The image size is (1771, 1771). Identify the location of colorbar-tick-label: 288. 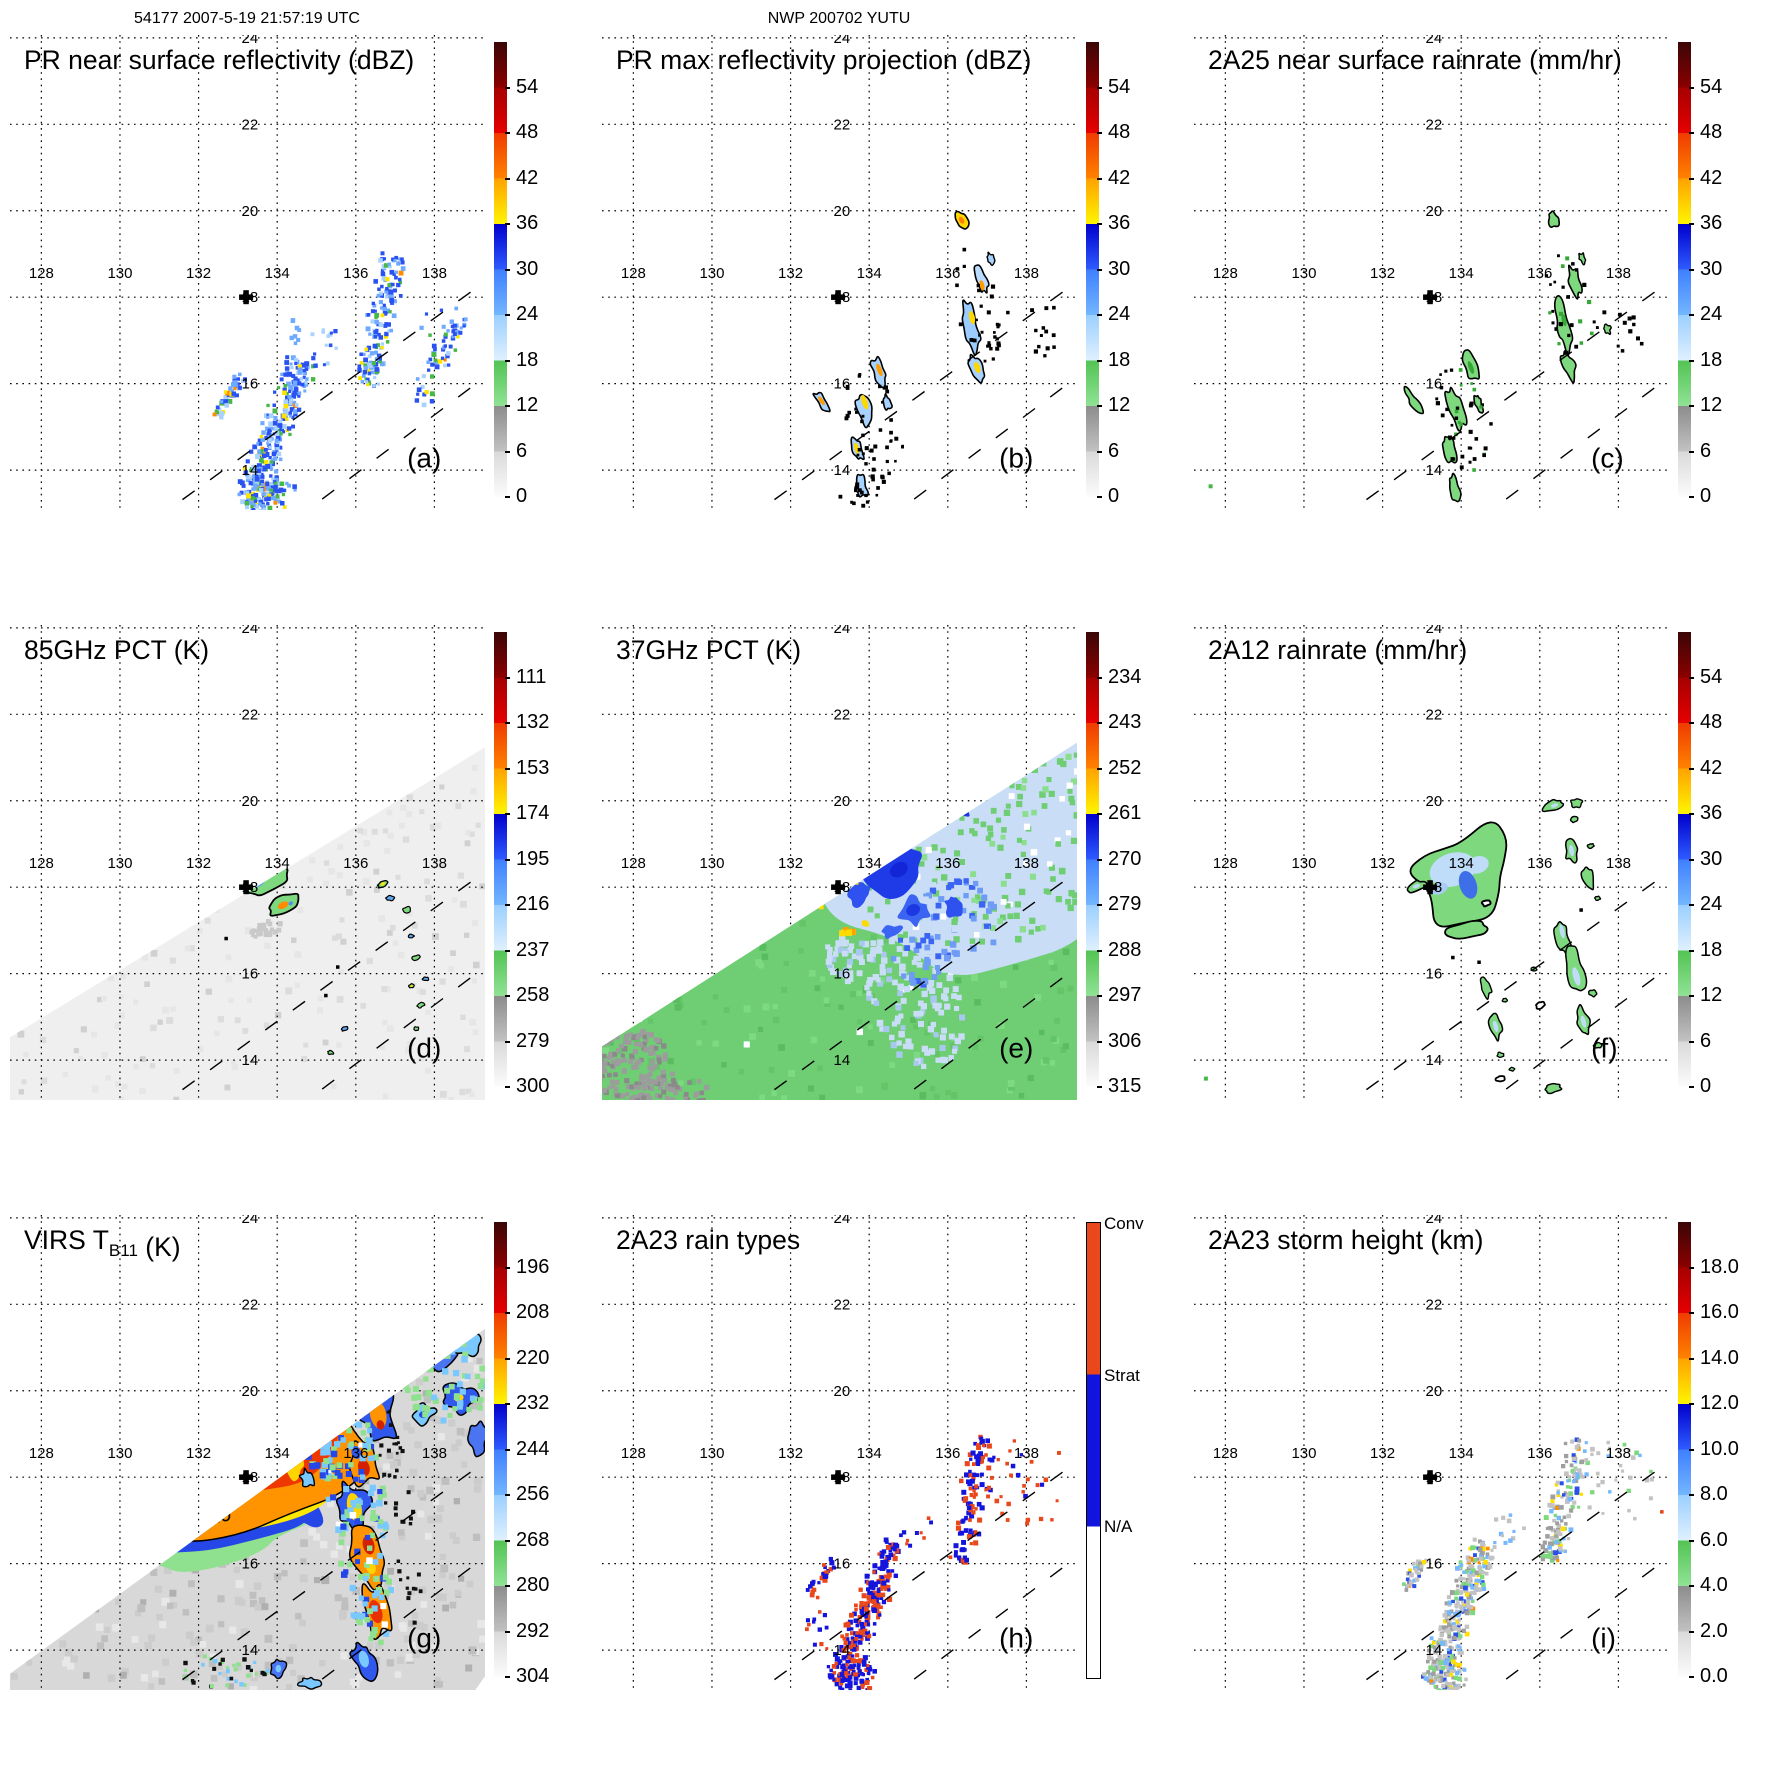
(1125, 949).